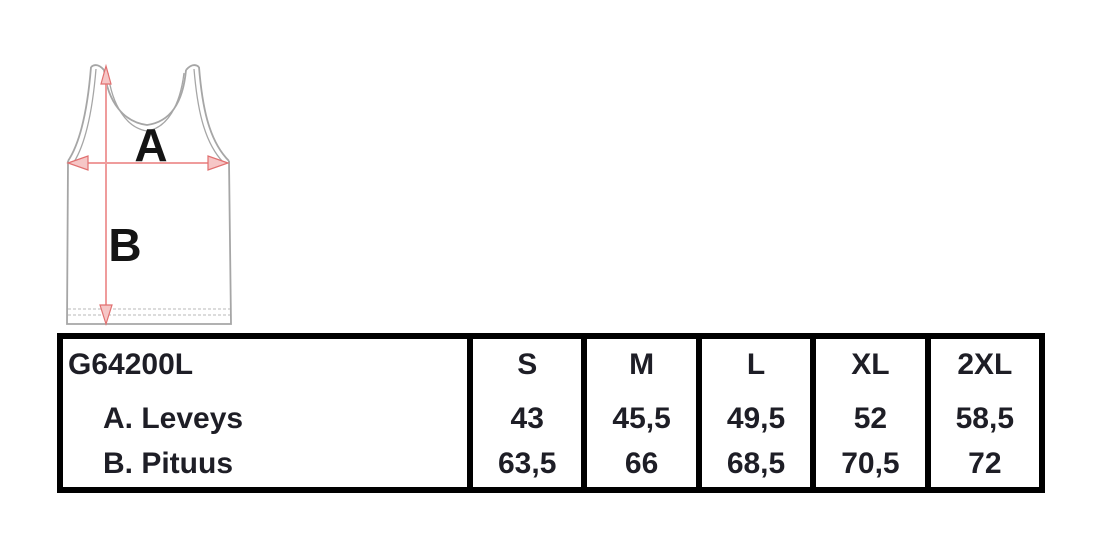 Image resolution: width=1100 pixels, height=552 pixels. What do you see at coordinates (641, 418) in the screenshot?
I see `width-value-m: 45,5` at bounding box center [641, 418].